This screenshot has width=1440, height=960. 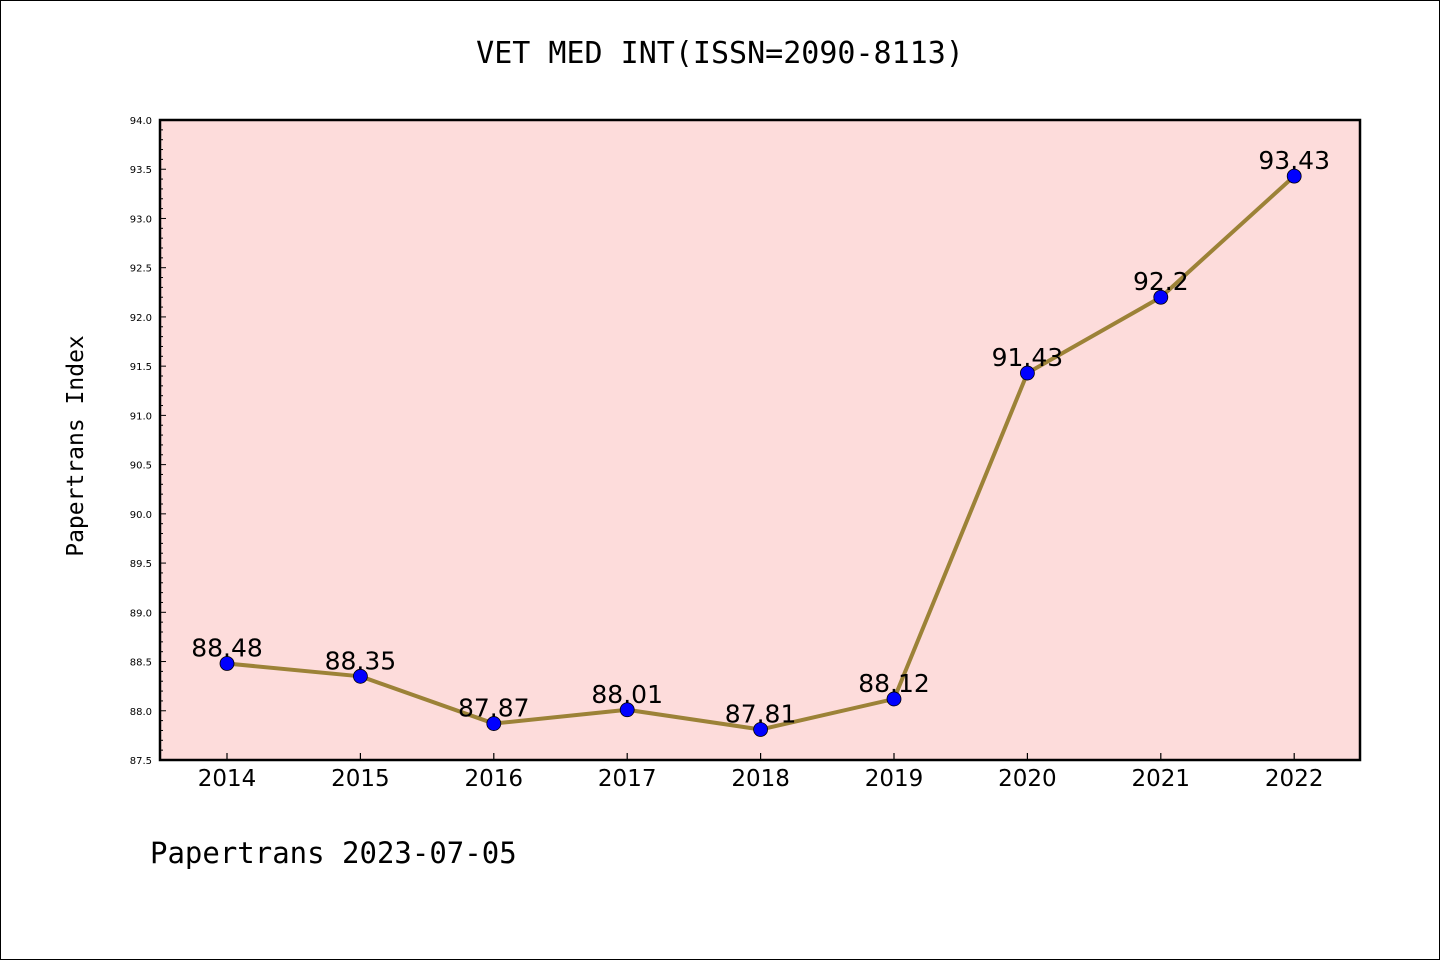 I want to click on y-tick-label: 91.0, so click(x=141, y=416).